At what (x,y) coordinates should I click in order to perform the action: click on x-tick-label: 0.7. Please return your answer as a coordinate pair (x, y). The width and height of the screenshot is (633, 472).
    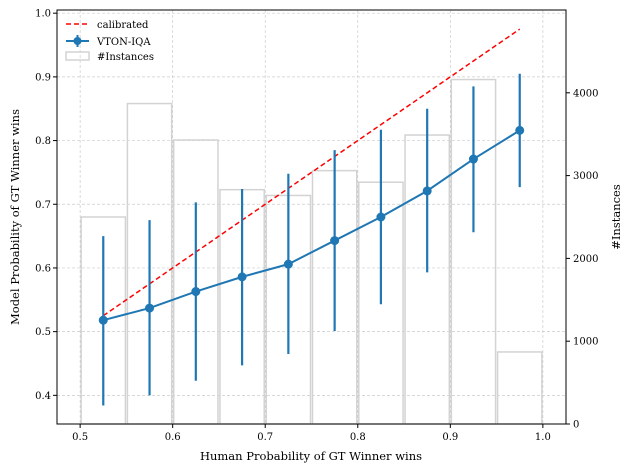
    Looking at the image, I should click on (265, 437).